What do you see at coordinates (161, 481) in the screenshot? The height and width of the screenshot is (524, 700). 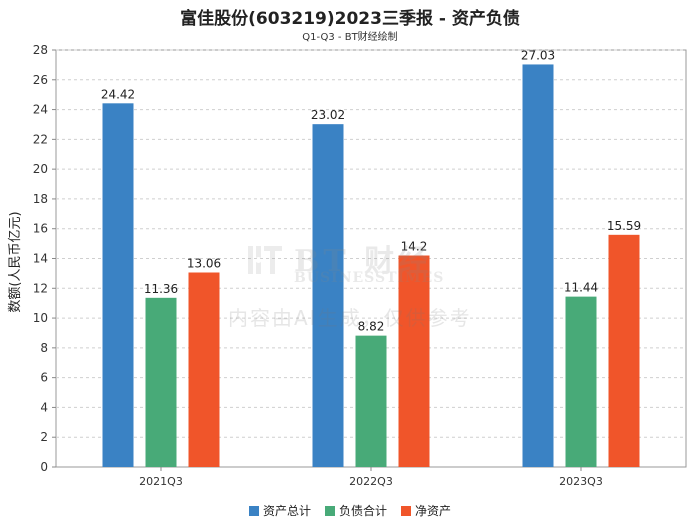 I see `x-tick-label: 2021Q3` at bounding box center [161, 481].